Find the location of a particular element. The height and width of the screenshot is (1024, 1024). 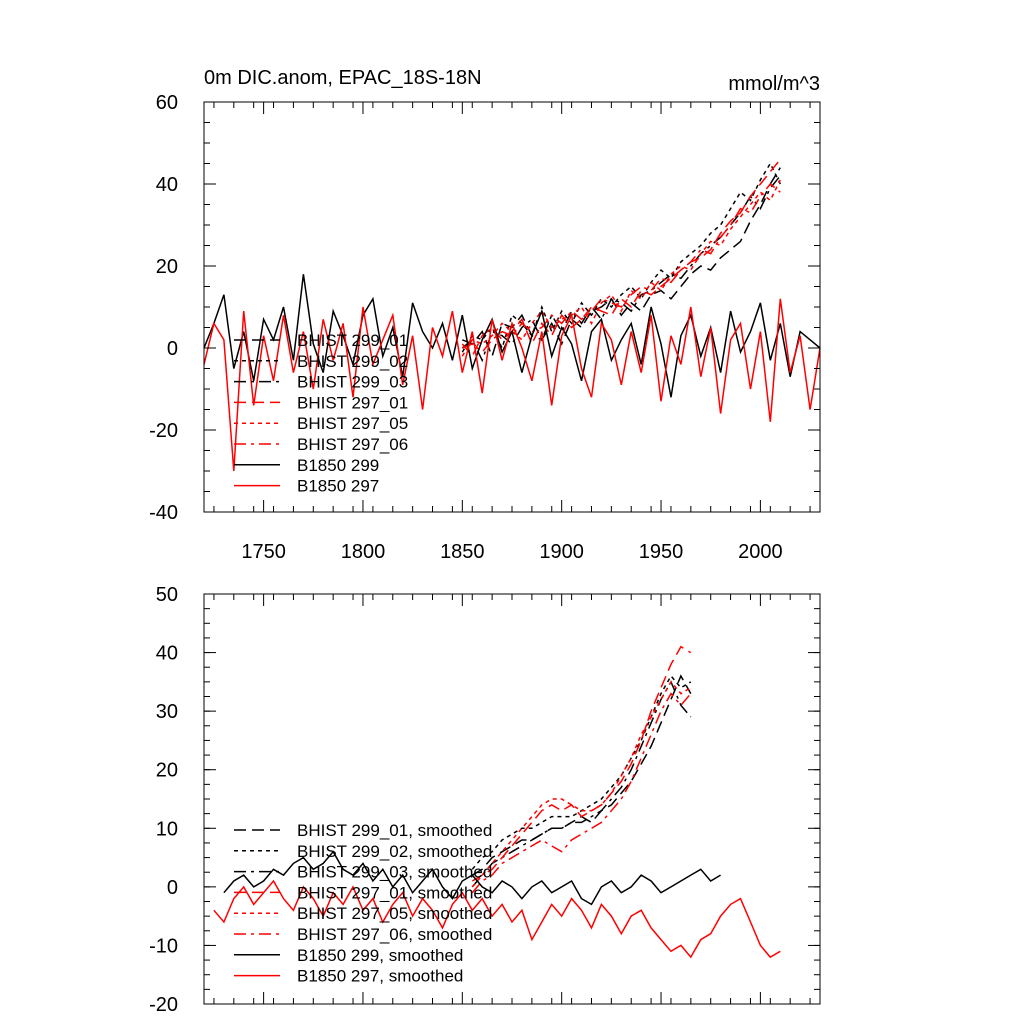

top-x-tick-label: 1900 is located at coordinates (561, 552).